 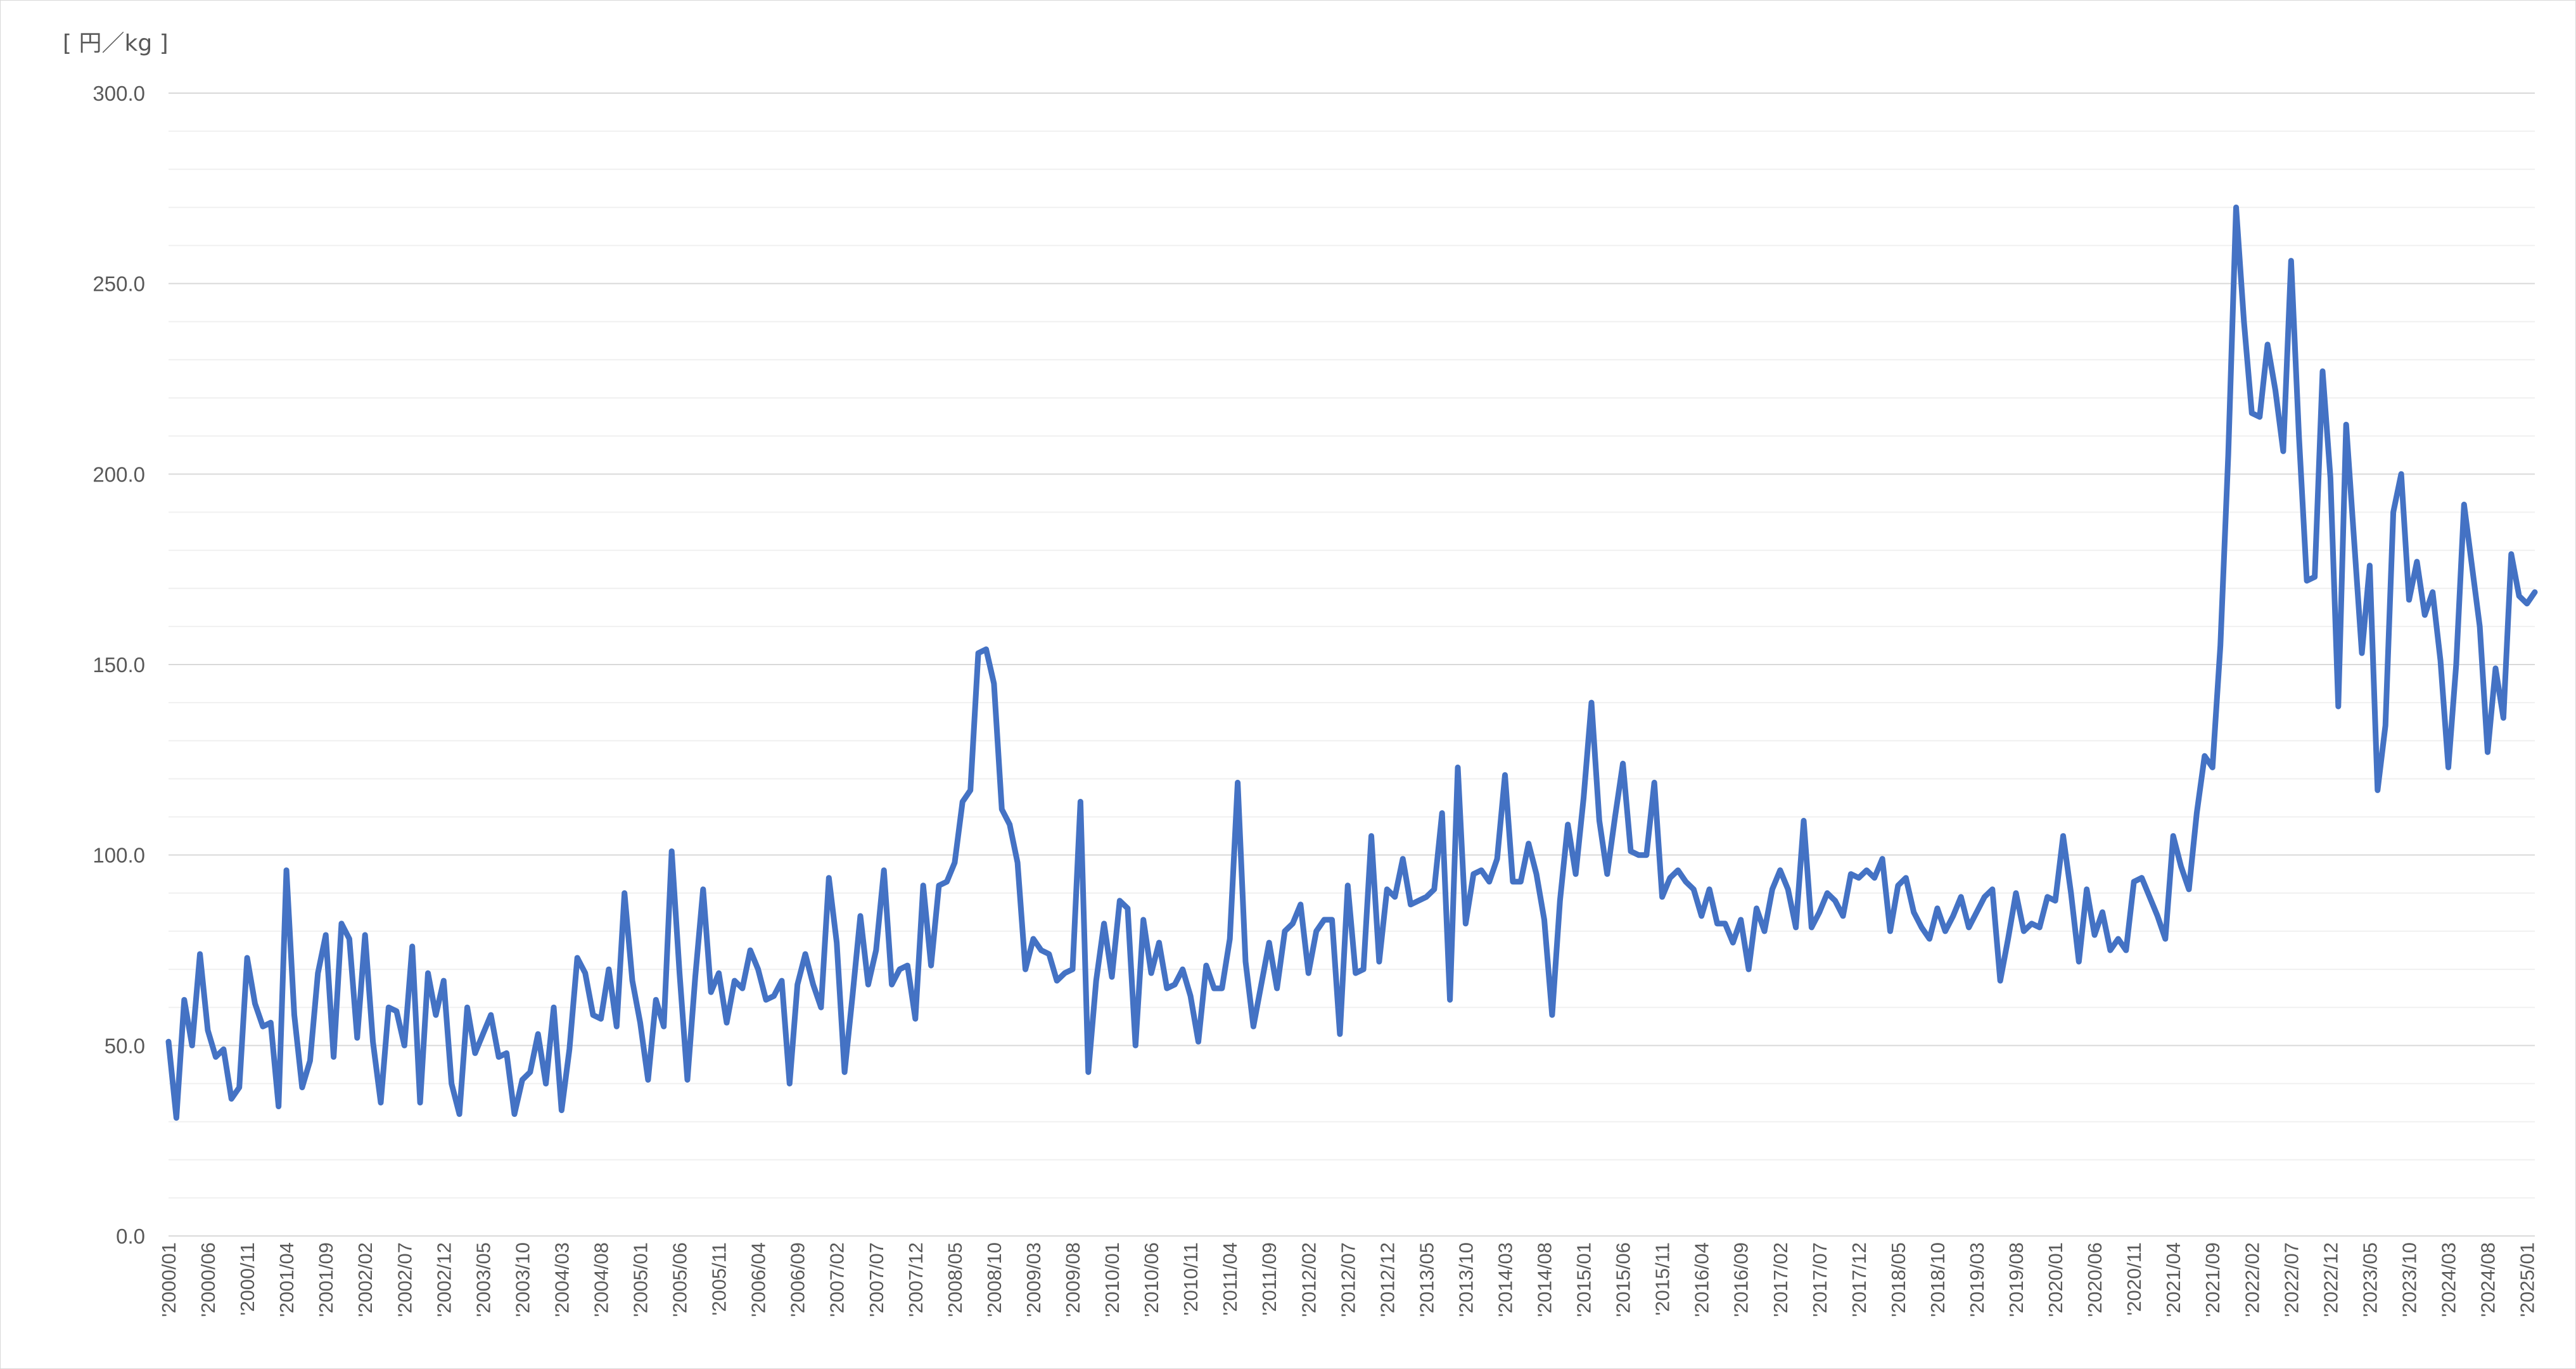 I want to click on x-tick-label: '2012/02, so click(x=1309, y=1279).